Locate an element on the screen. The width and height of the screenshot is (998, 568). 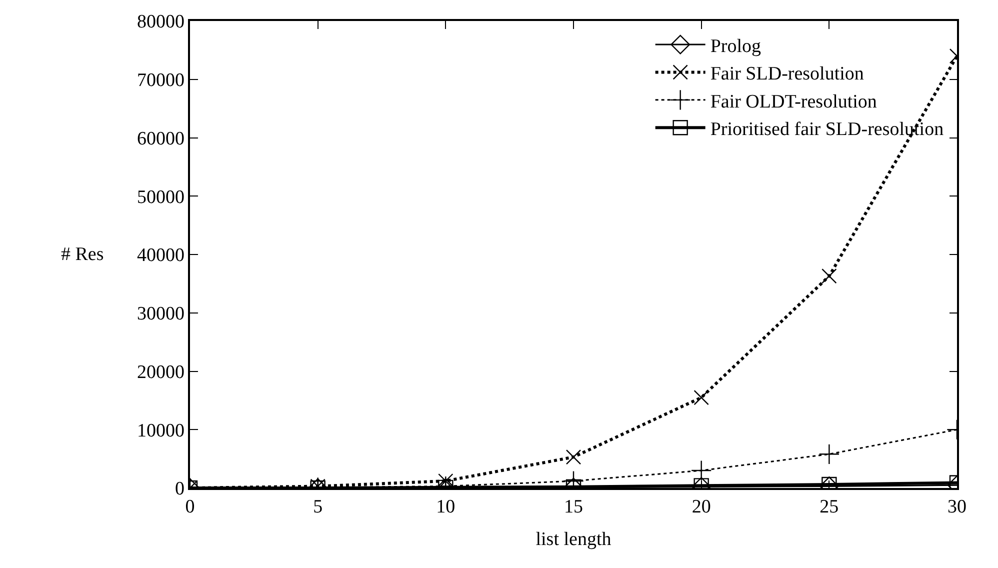
x-axis-title: list length is located at coordinates (574, 539).